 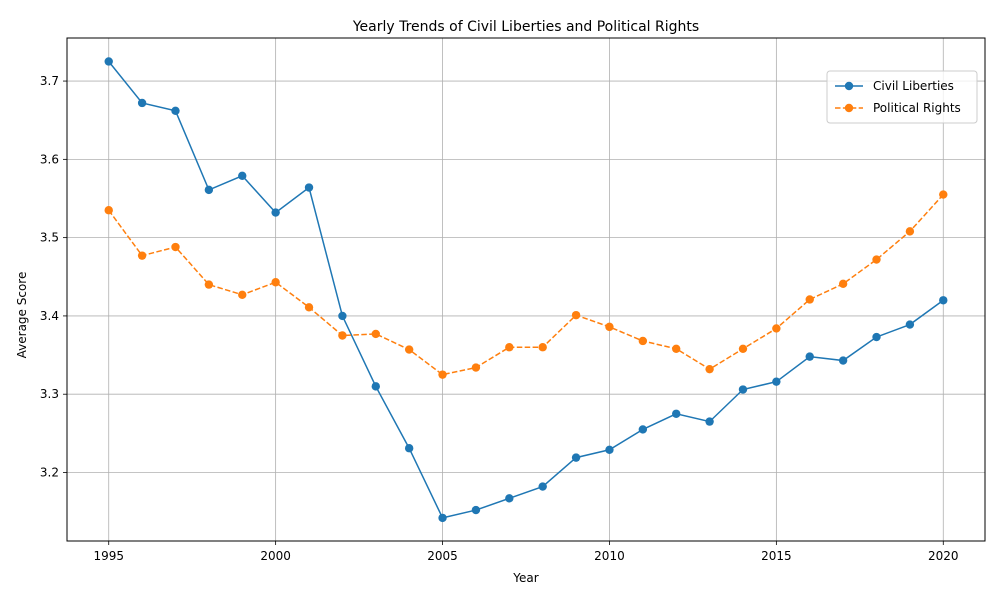 What do you see at coordinates (108, 556) in the screenshot?
I see `x-tick-label: 1995` at bounding box center [108, 556].